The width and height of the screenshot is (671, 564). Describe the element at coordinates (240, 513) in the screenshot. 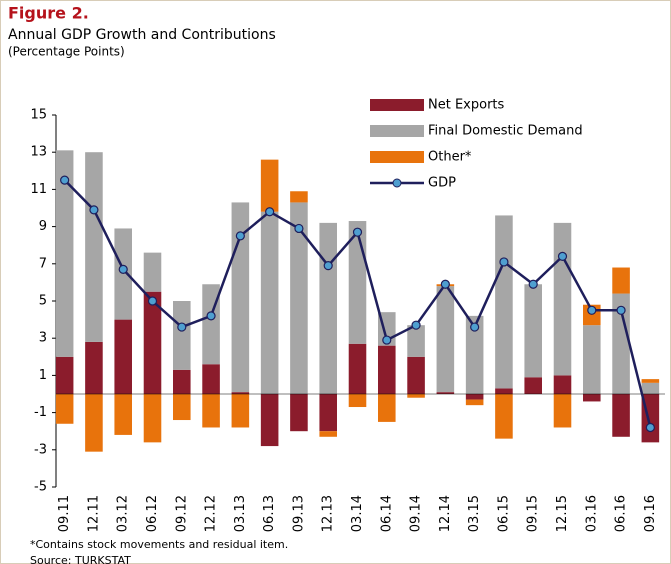

I see `x-tick-label: 03.13` at that location.